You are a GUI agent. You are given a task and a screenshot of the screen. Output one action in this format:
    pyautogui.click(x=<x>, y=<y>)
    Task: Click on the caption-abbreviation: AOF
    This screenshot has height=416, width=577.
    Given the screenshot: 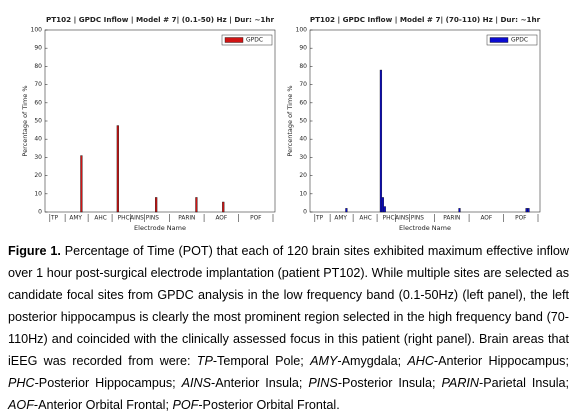 What is the action you would take?
    pyautogui.click(x=21, y=405)
    